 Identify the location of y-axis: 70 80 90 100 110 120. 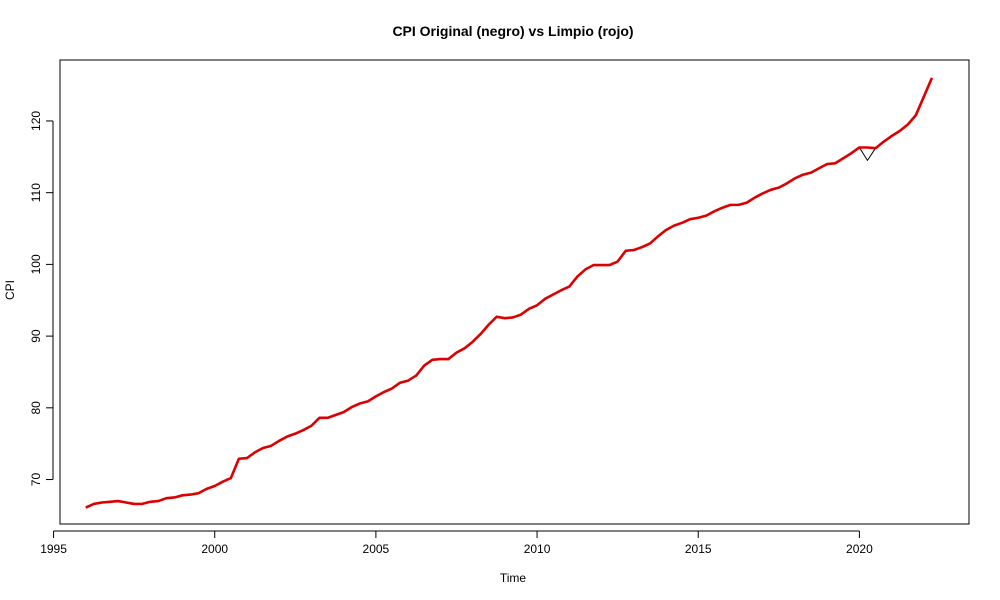
(41, 299).